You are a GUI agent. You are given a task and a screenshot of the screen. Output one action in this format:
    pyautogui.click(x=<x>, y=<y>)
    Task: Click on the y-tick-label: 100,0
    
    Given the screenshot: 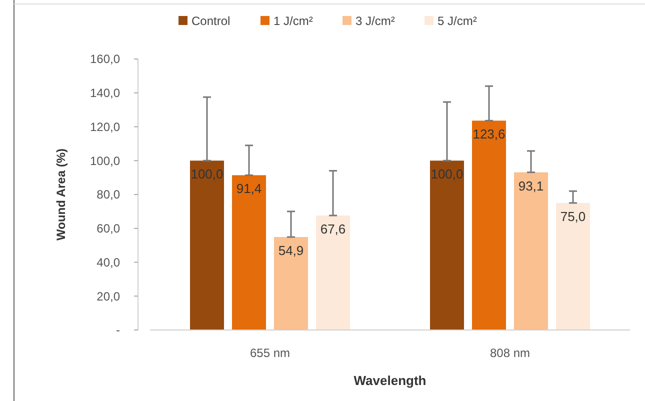 What is the action you would take?
    pyautogui.click(x=105, y=161)
    